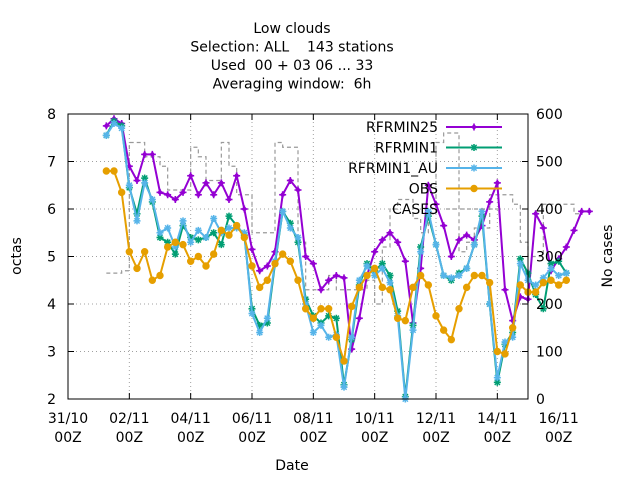  What do you see at coordinates (540, 400) in the screenshot?
I see `y2-tick-label: 0` at bounding box center [540, 400].